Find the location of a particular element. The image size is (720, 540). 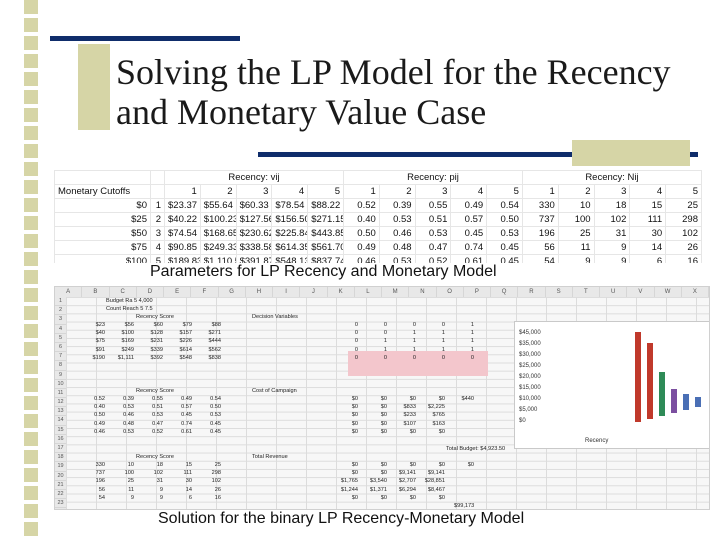

sheet-row: 54 9 9 6 16 is located at coordinates (150, 498).